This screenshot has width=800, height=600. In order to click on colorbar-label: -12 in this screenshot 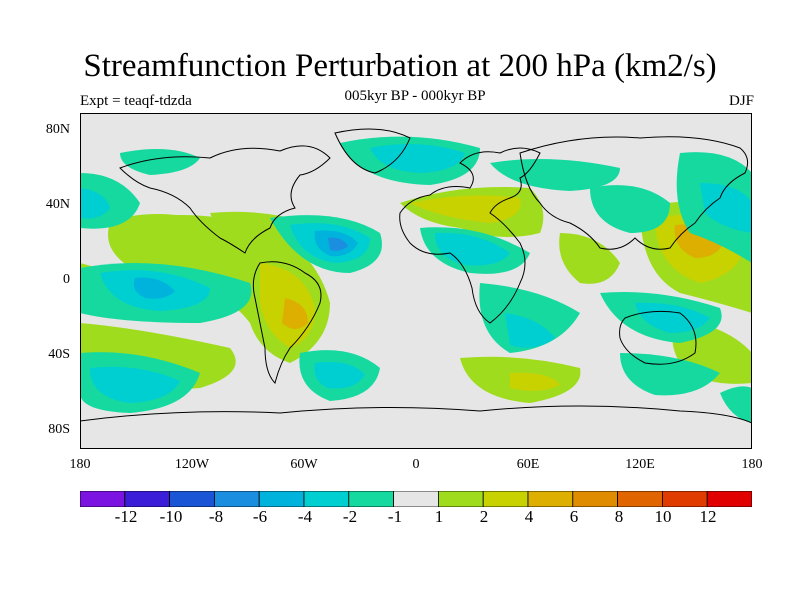, I will do `click(126, 516)`.